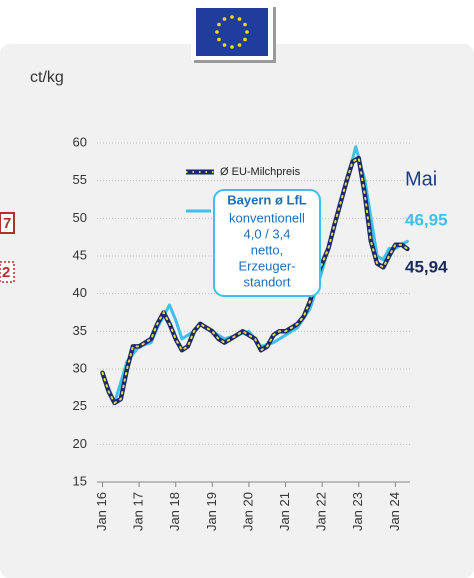 The width and height of the screenshot is (474, 578). Describe the element at coordinates (267, 233) in the screenshot. I see `legend-note: 4,0 / 3,4` at that location.